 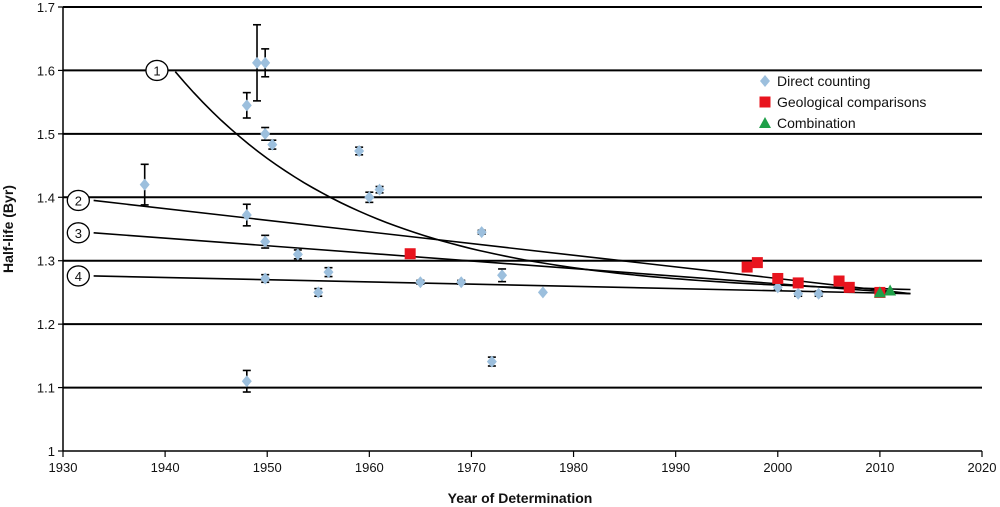 What do you see at coordinates (851, 102) in the screenshot?
I see `legend-entry: Geological comparisons` at bounding box center [851, 102].